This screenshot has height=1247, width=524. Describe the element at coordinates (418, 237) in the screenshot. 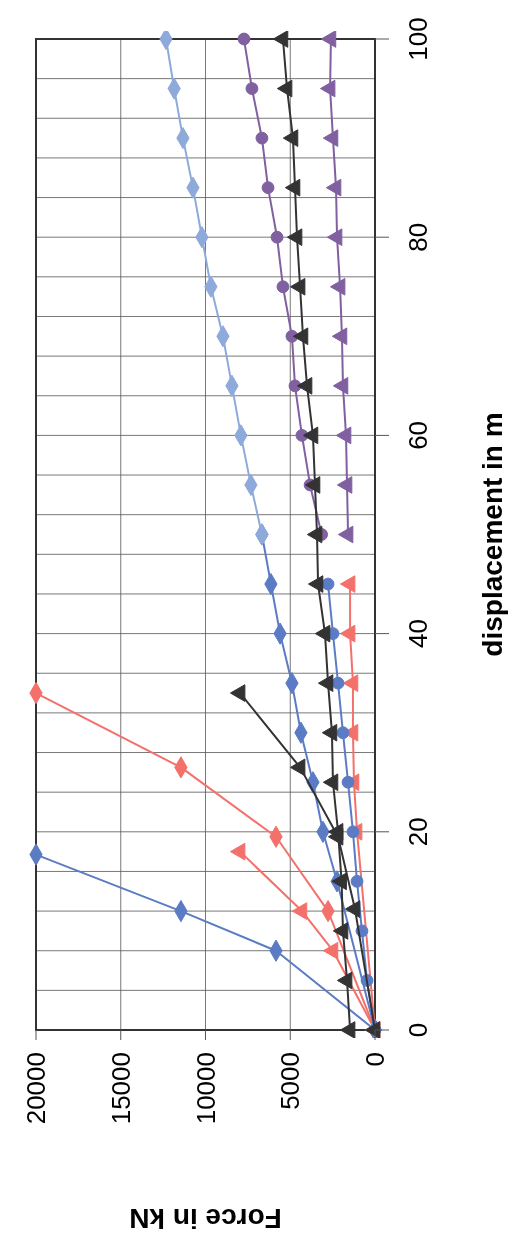

I see `y-tick-label: 80` at that location.